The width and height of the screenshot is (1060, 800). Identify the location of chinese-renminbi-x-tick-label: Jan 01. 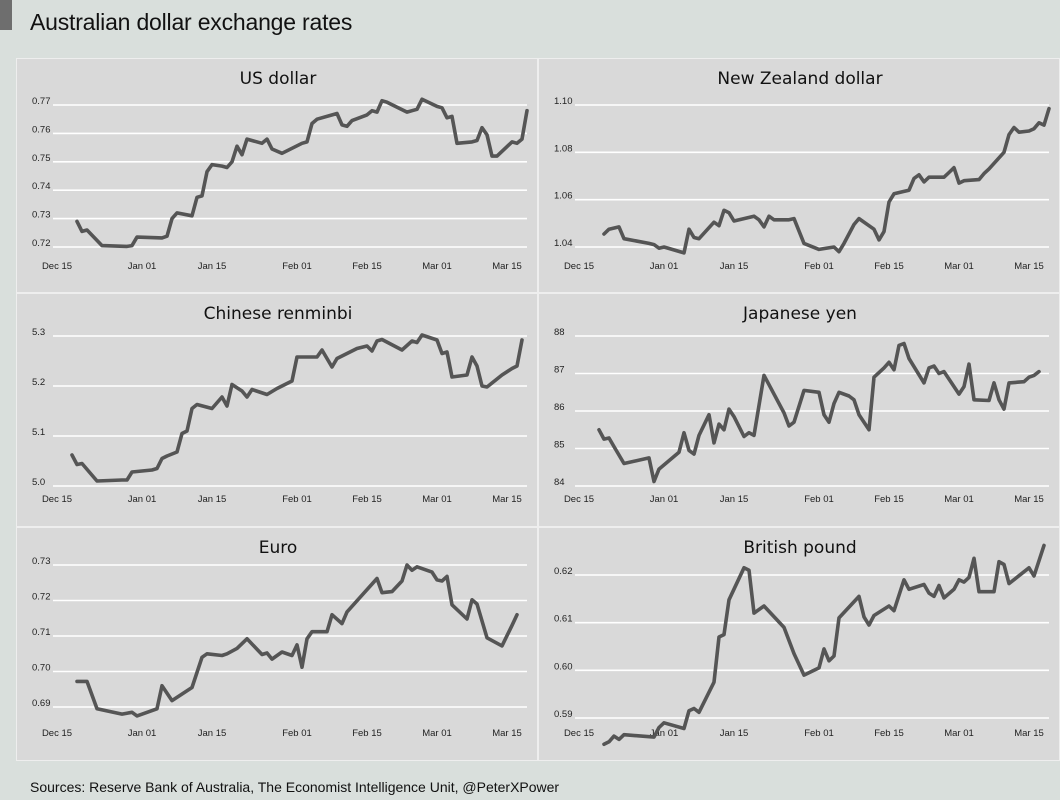
(142, 499).